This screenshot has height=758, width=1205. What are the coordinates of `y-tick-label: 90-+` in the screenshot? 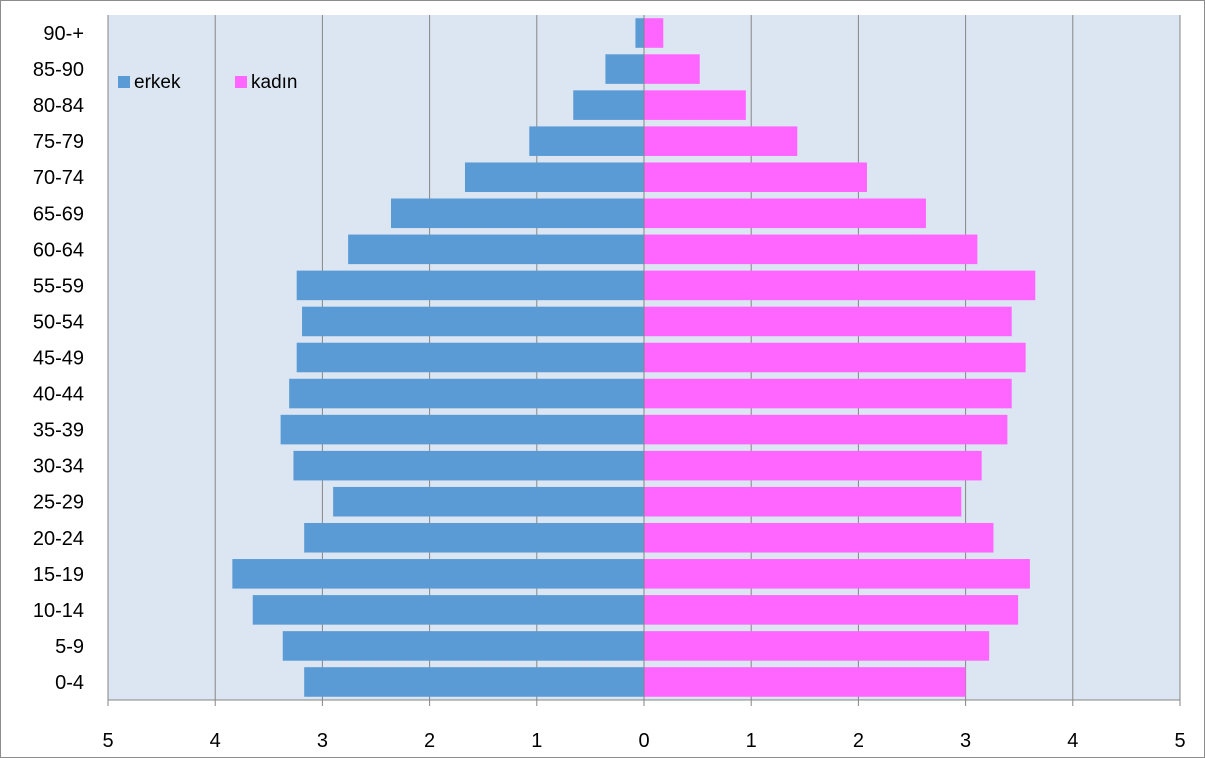 It's located at (63, 34).